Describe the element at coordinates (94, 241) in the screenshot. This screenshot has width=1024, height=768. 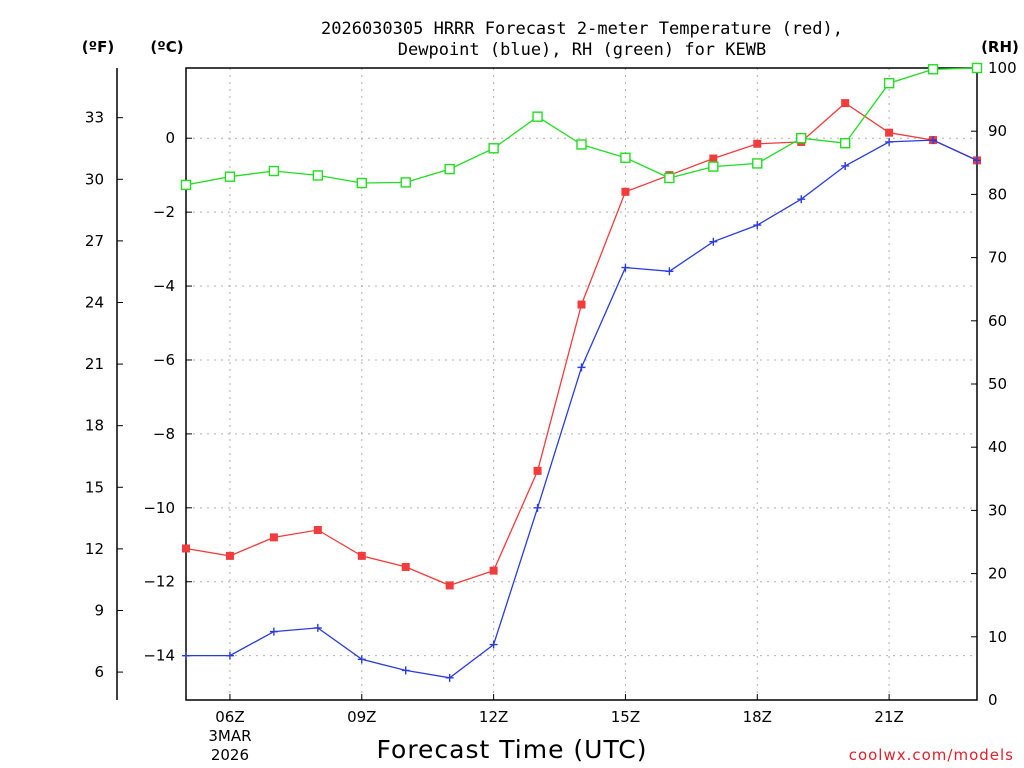
I see `fahrenheit-tick-label: 27` at that location.